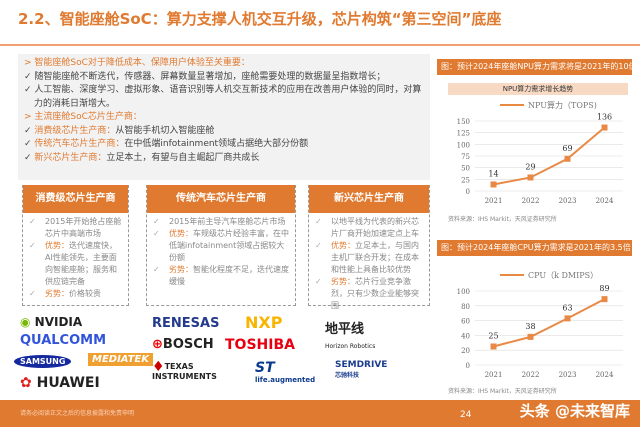  What do you see at coordinates (604, 117) in the screenshot?
I see `data-label: 136` at bounding box center [604, 117].